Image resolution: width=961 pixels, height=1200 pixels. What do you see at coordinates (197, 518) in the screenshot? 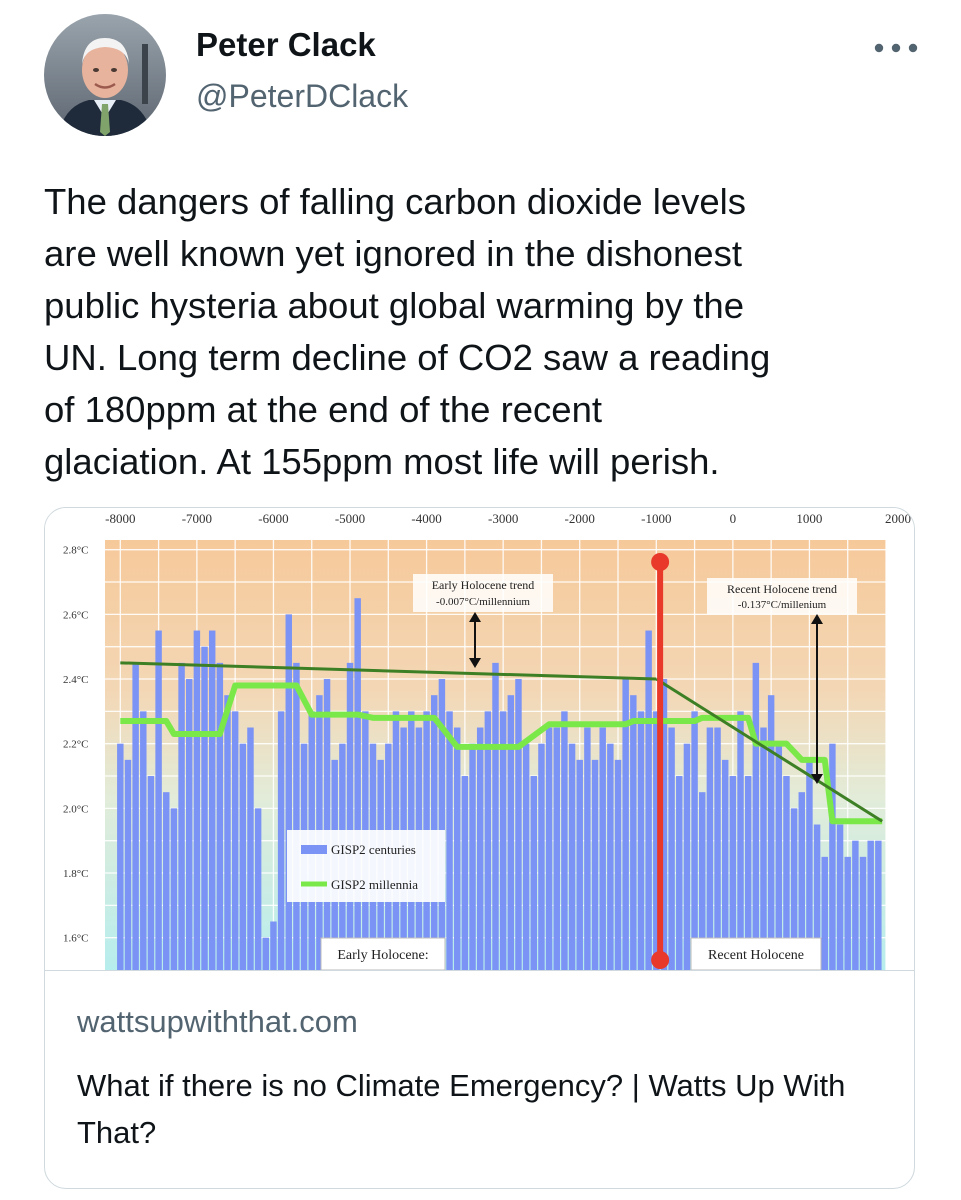
I see `x-tick-label: -7000` at bounding box center [197, 518].